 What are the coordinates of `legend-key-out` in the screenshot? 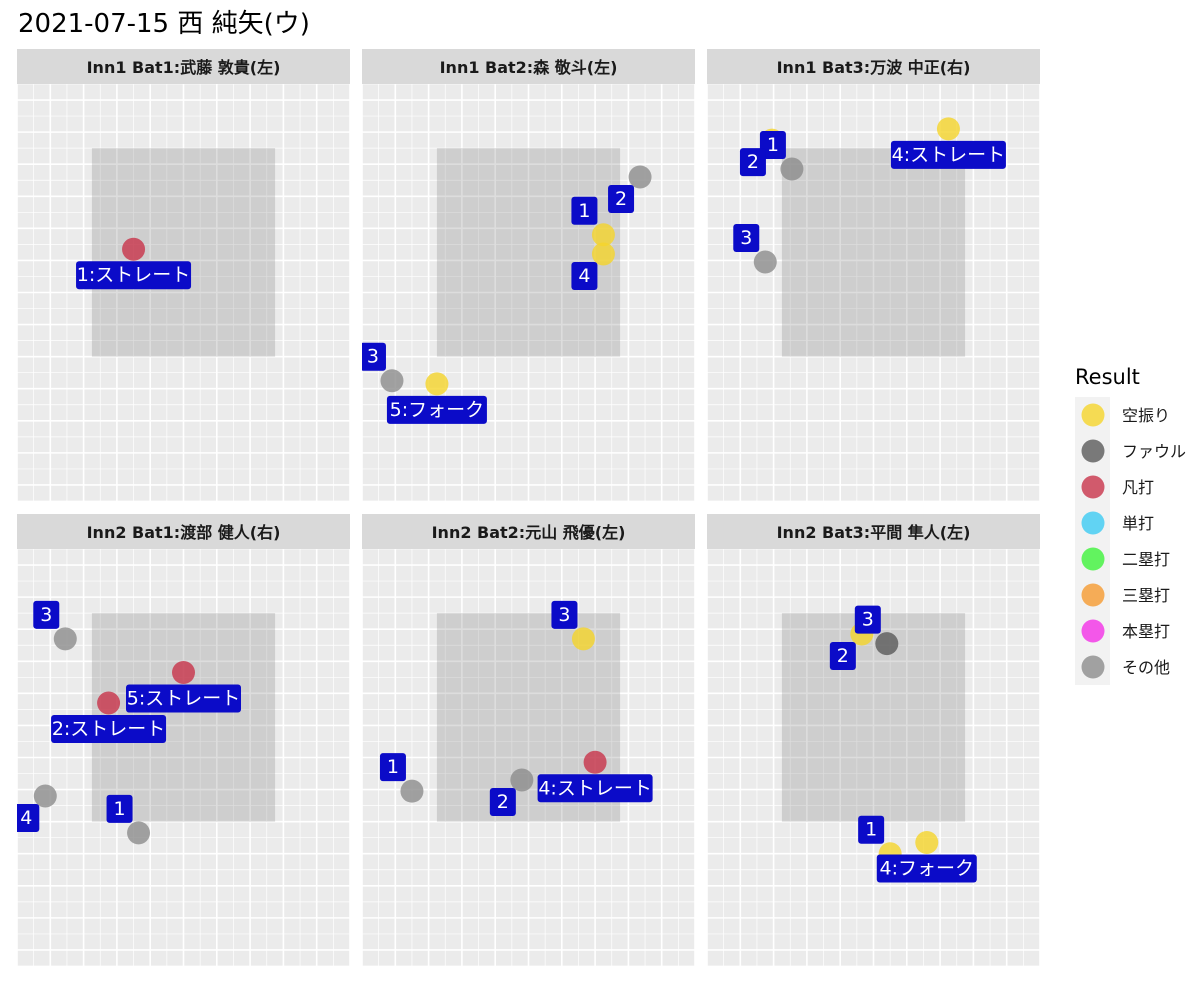 It's located at (1093, 487).